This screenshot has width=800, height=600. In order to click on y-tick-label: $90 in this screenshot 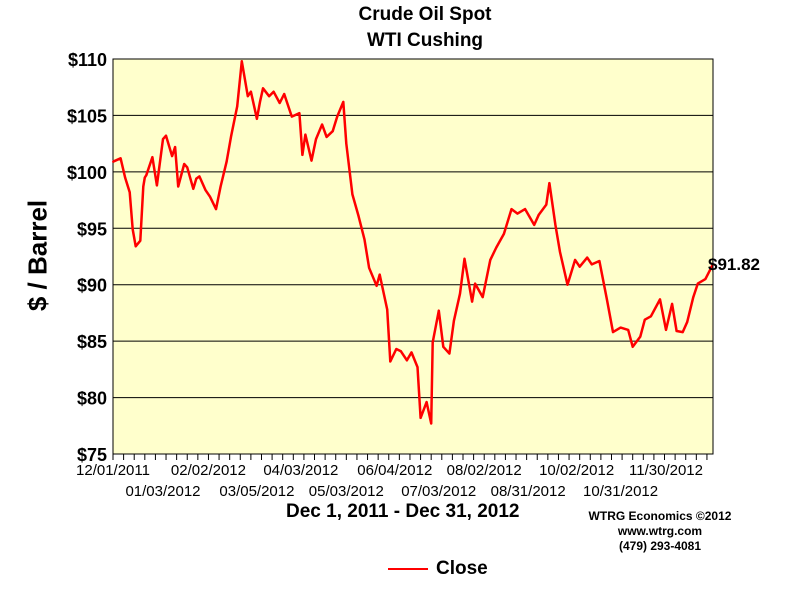, I will do `click(92, 286)`.